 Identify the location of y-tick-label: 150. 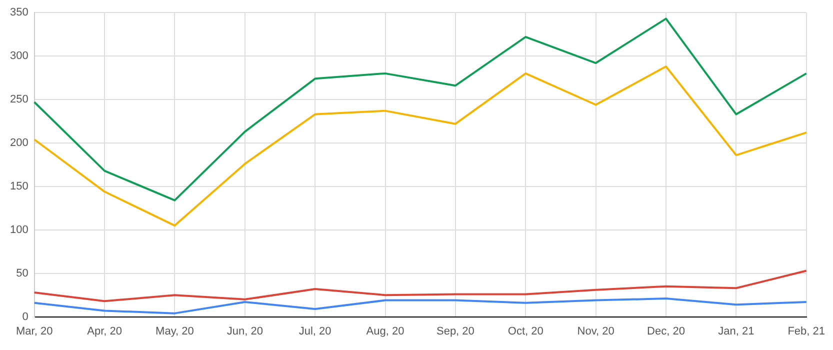
(19, 186).